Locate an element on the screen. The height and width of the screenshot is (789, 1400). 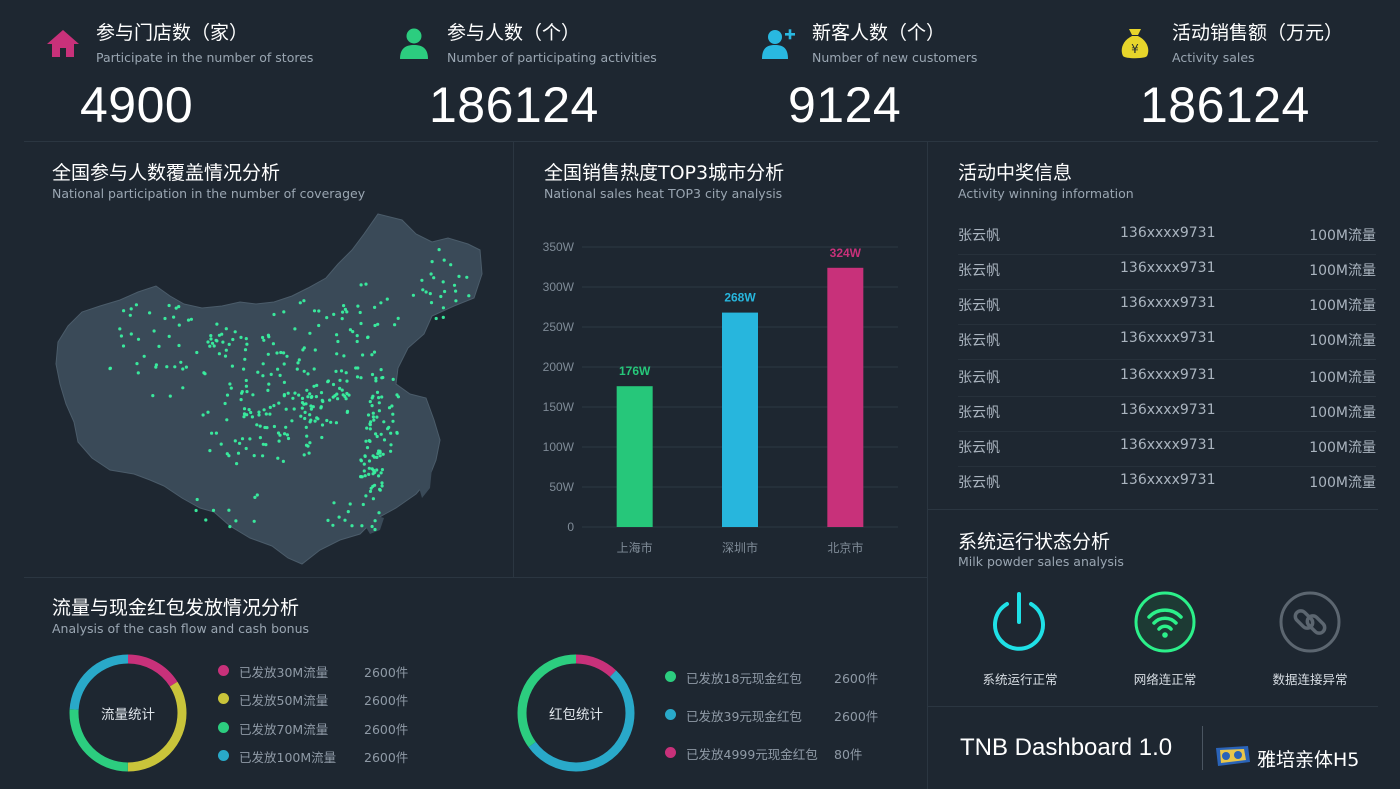
divider is located at coordinates (1153, 706).